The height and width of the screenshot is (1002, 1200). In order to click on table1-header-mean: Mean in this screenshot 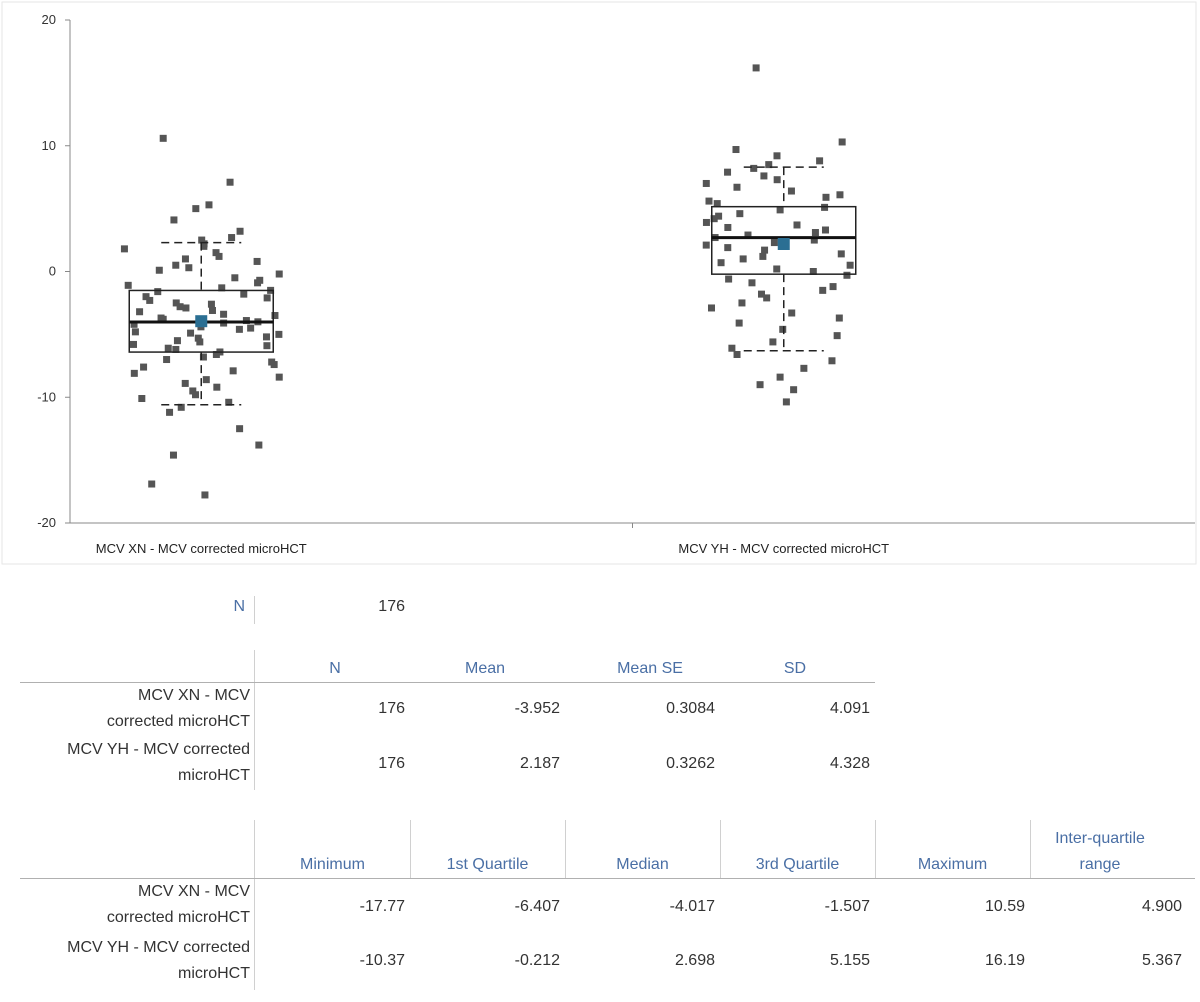, I will do `click(485, 668)`.